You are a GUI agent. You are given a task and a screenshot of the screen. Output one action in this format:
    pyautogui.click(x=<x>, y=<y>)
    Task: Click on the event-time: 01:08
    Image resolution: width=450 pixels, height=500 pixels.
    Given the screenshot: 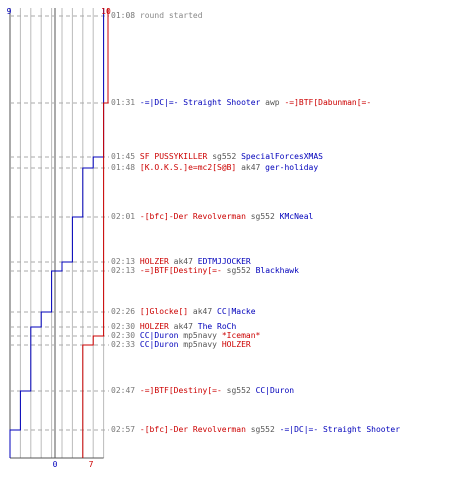 What is the action you would take?
    pyautogui.click(x=123, y=15)
    